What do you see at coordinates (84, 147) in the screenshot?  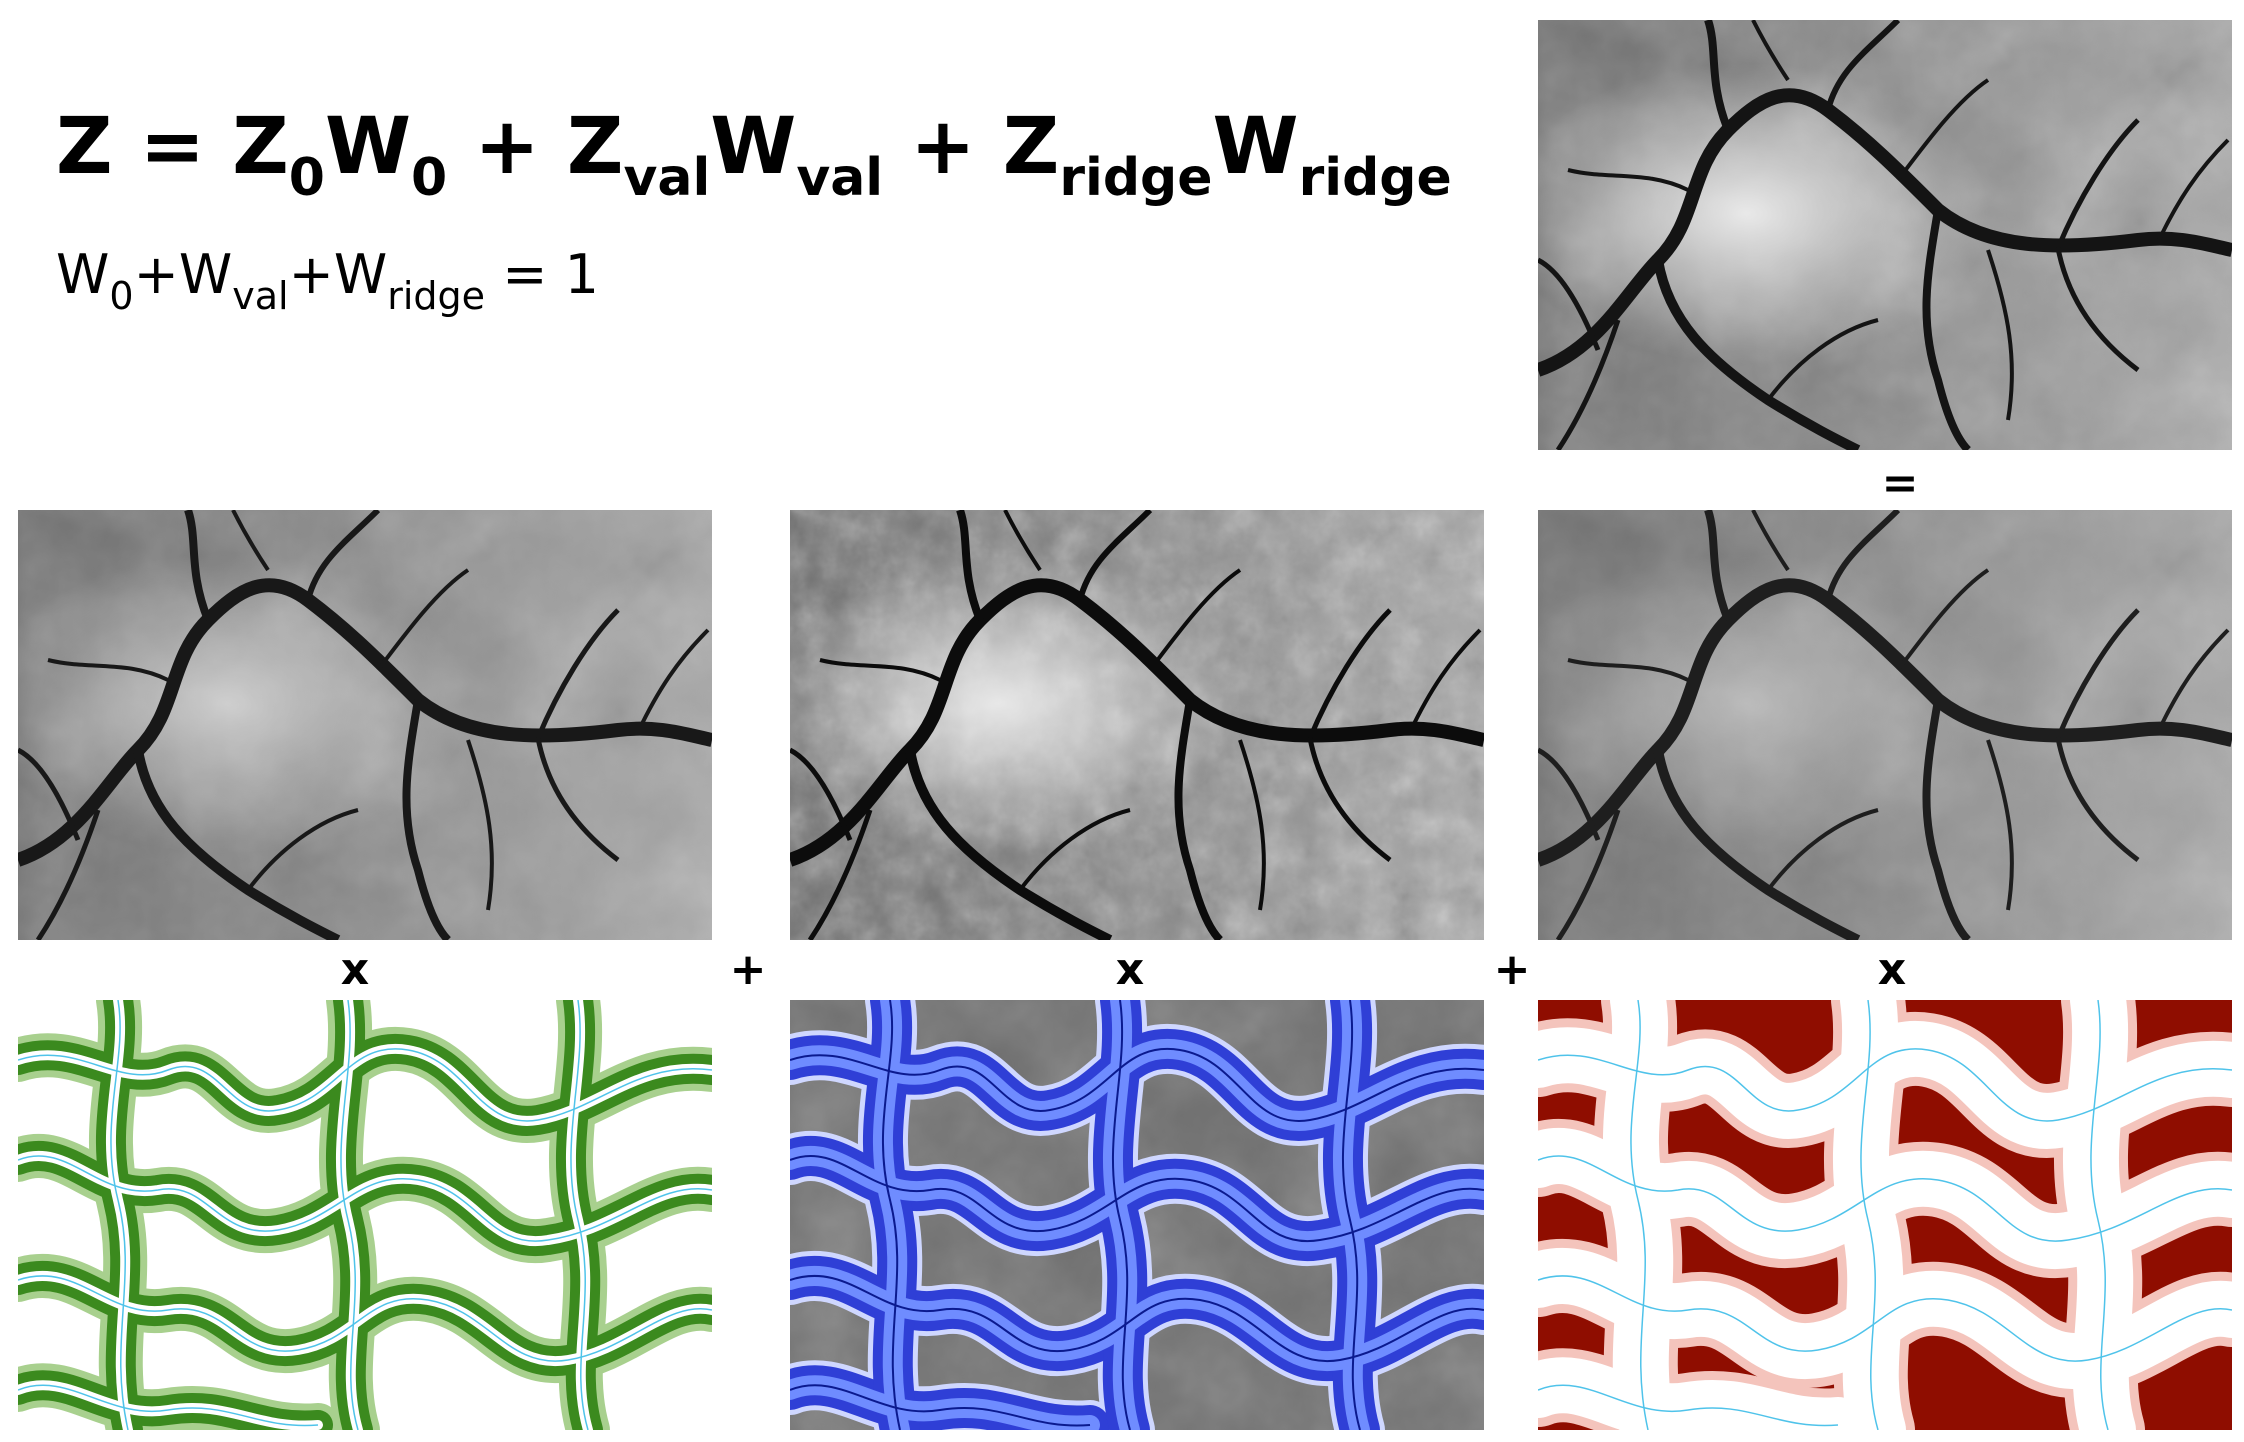 I see `formula-z: Z` at bounding box center [84, 147].